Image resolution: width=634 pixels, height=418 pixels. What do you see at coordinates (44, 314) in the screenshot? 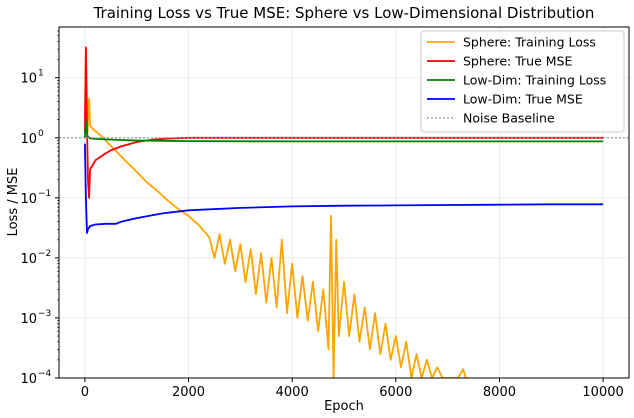
I see `y-tick-exponent: −3` at bounding box center [44, 314].